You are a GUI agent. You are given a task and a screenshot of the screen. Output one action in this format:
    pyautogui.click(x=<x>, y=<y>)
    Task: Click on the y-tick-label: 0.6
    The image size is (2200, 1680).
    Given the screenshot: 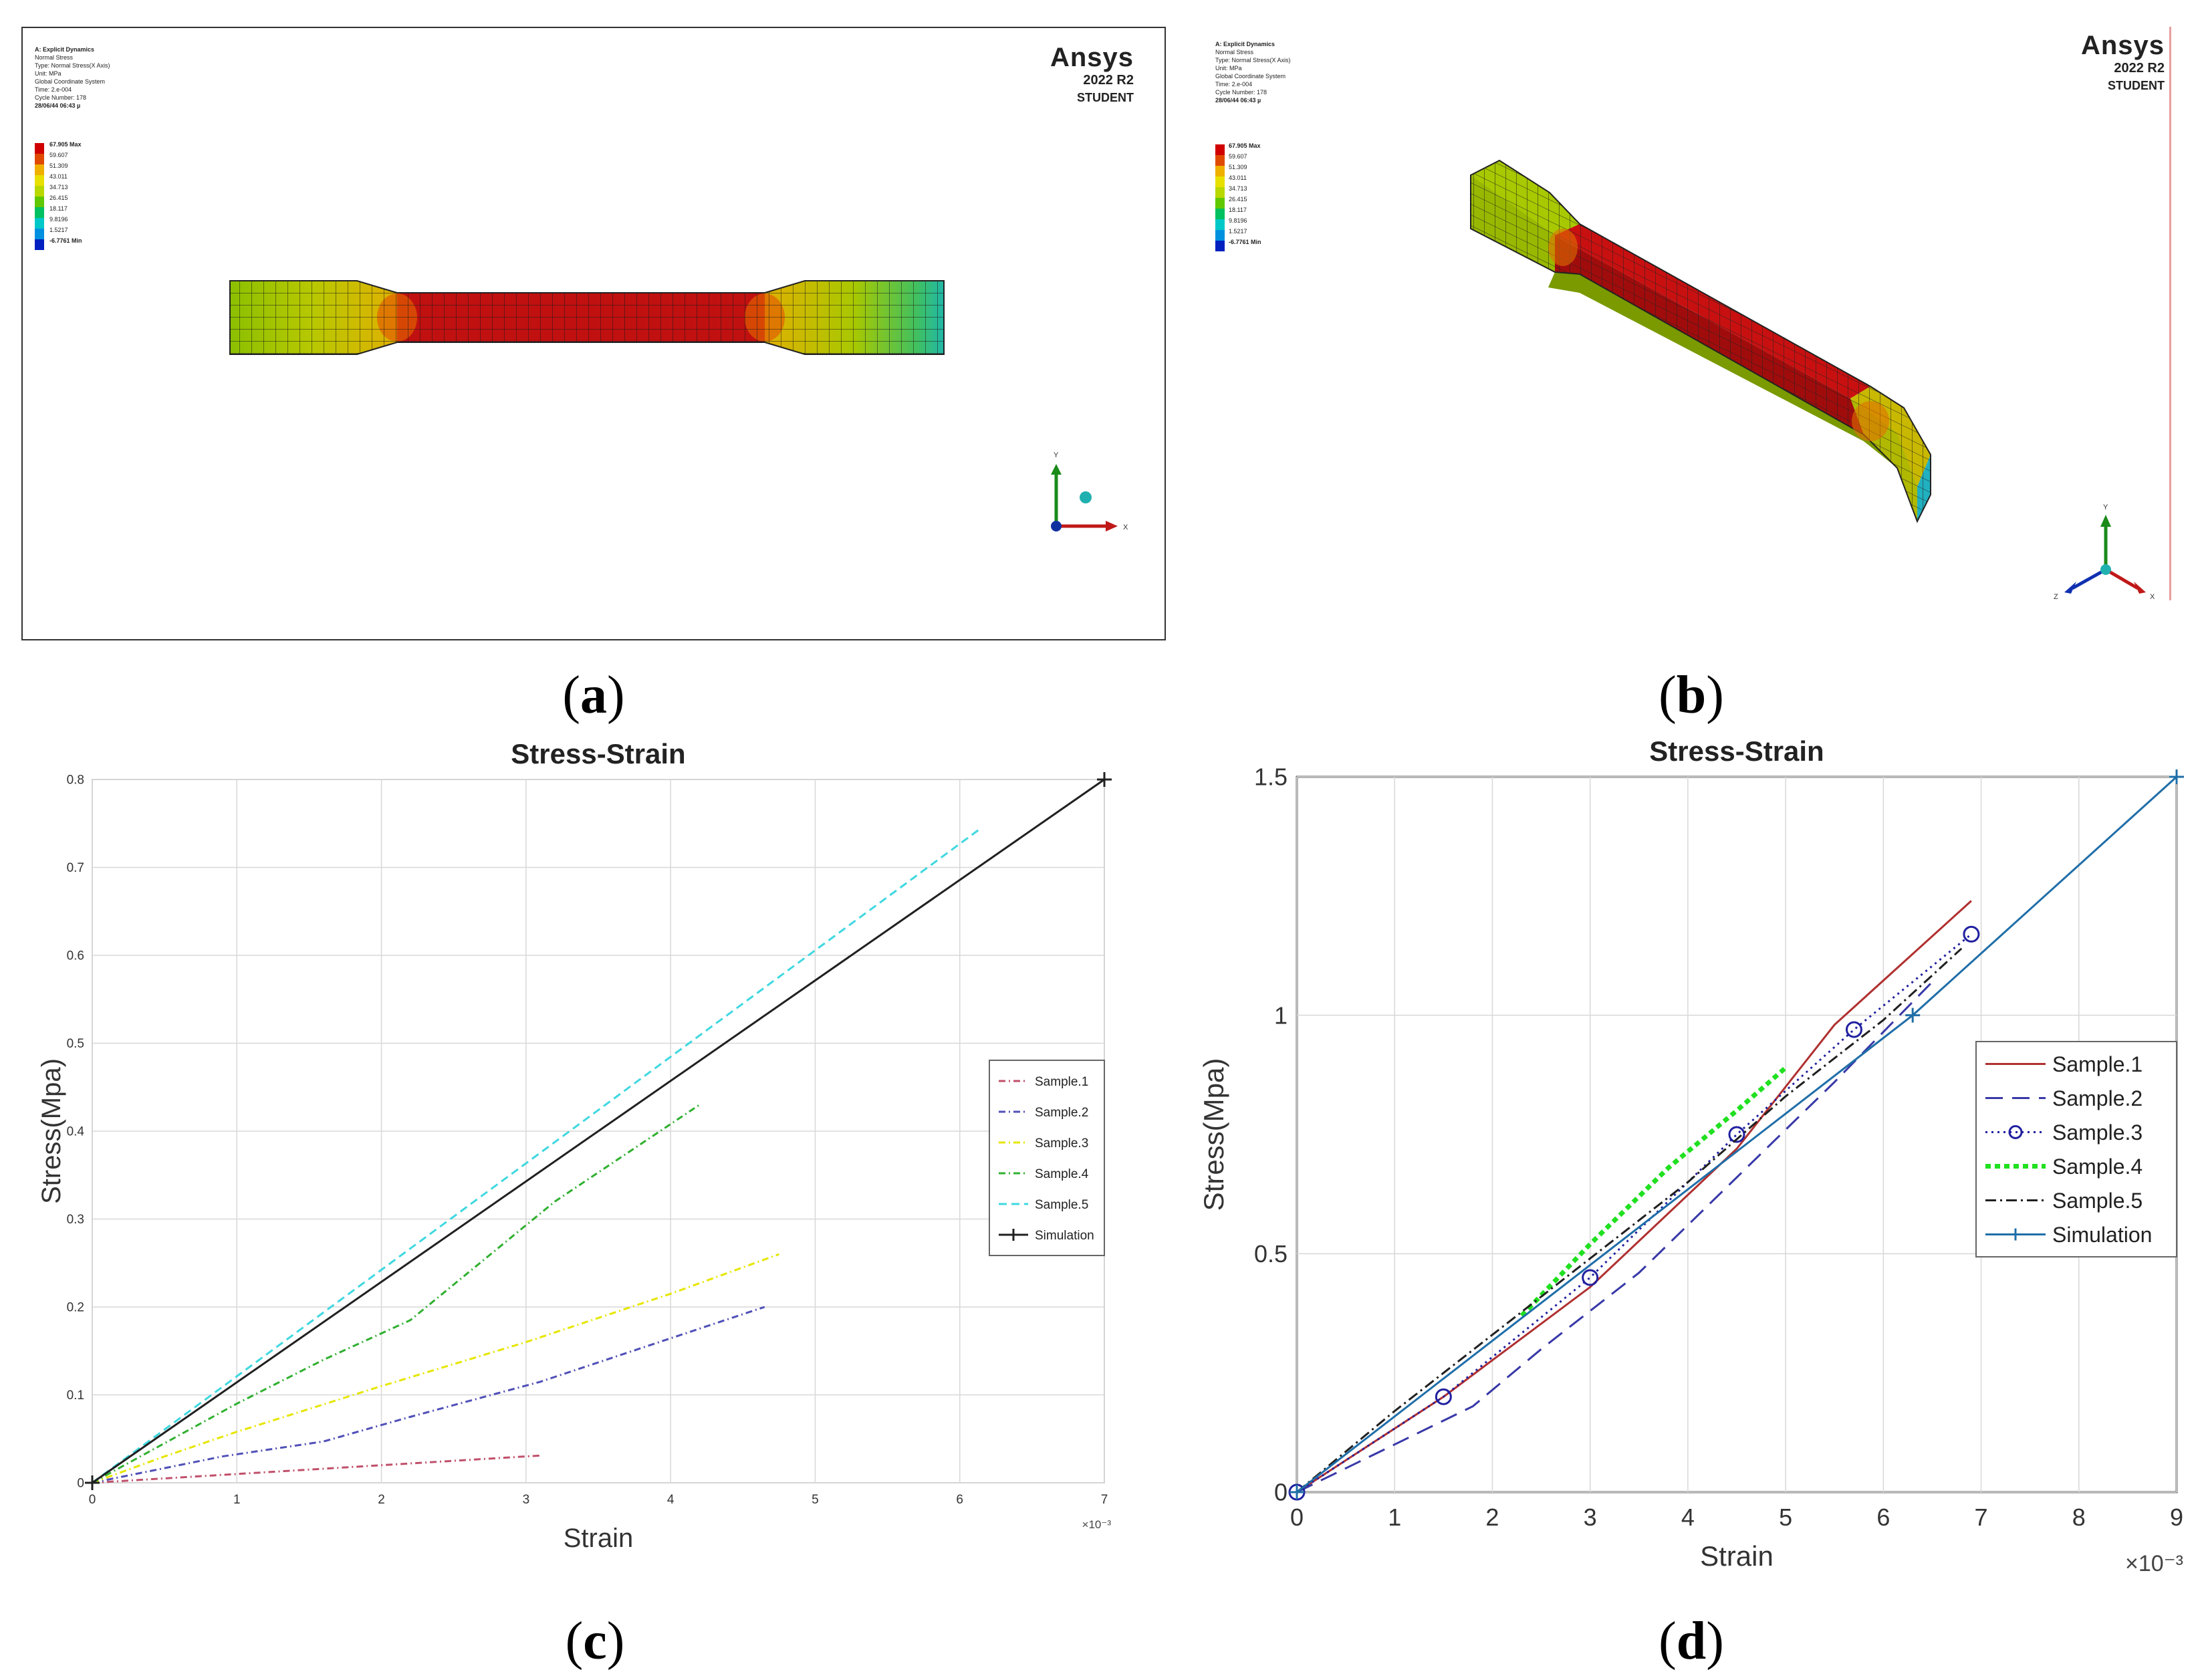 What is the action you would take?
    pyautogui.click(x=75, y=956)
    